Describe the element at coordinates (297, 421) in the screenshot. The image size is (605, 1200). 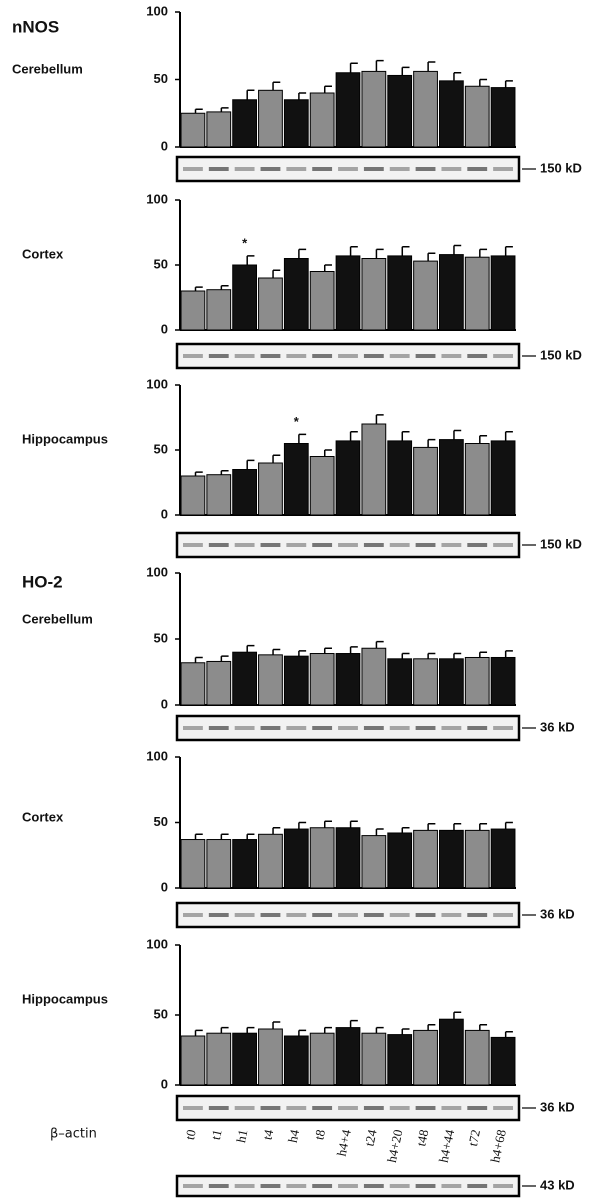
I see `significance-mark: *` at that location.